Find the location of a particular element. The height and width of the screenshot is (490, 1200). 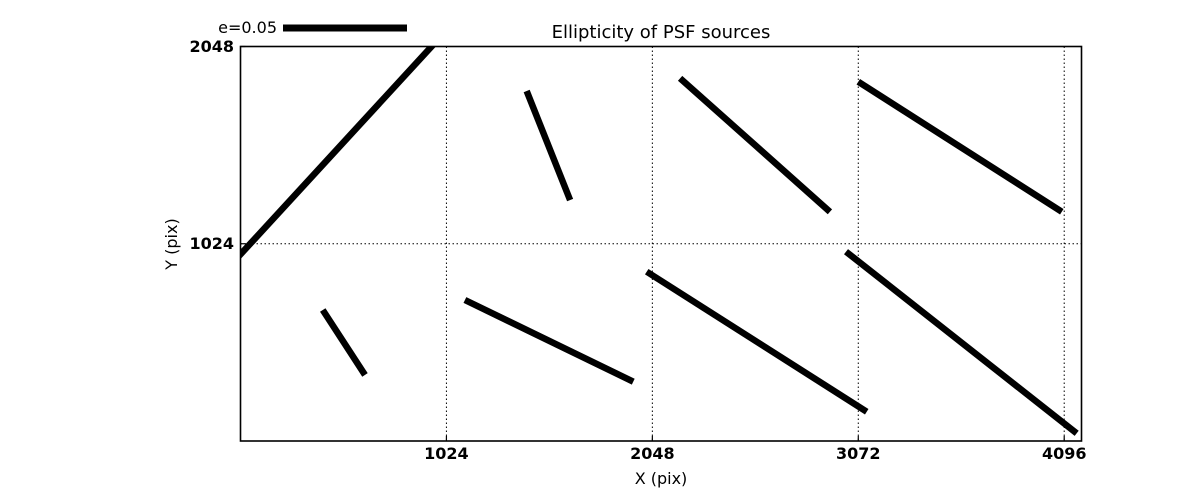

x-tick-label: 3072 is located at coordinates (858, 453).